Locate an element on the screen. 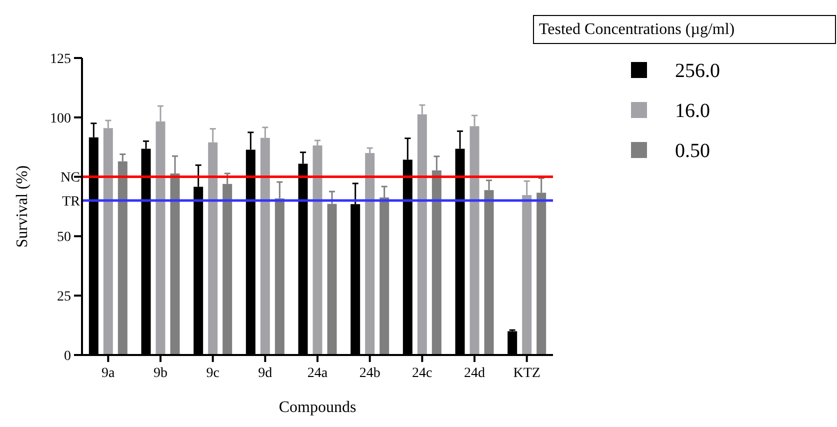 The height and width of the screenshot is (427, 837). y-axis-title: Survival (%) is located at coordinates (22, 206).